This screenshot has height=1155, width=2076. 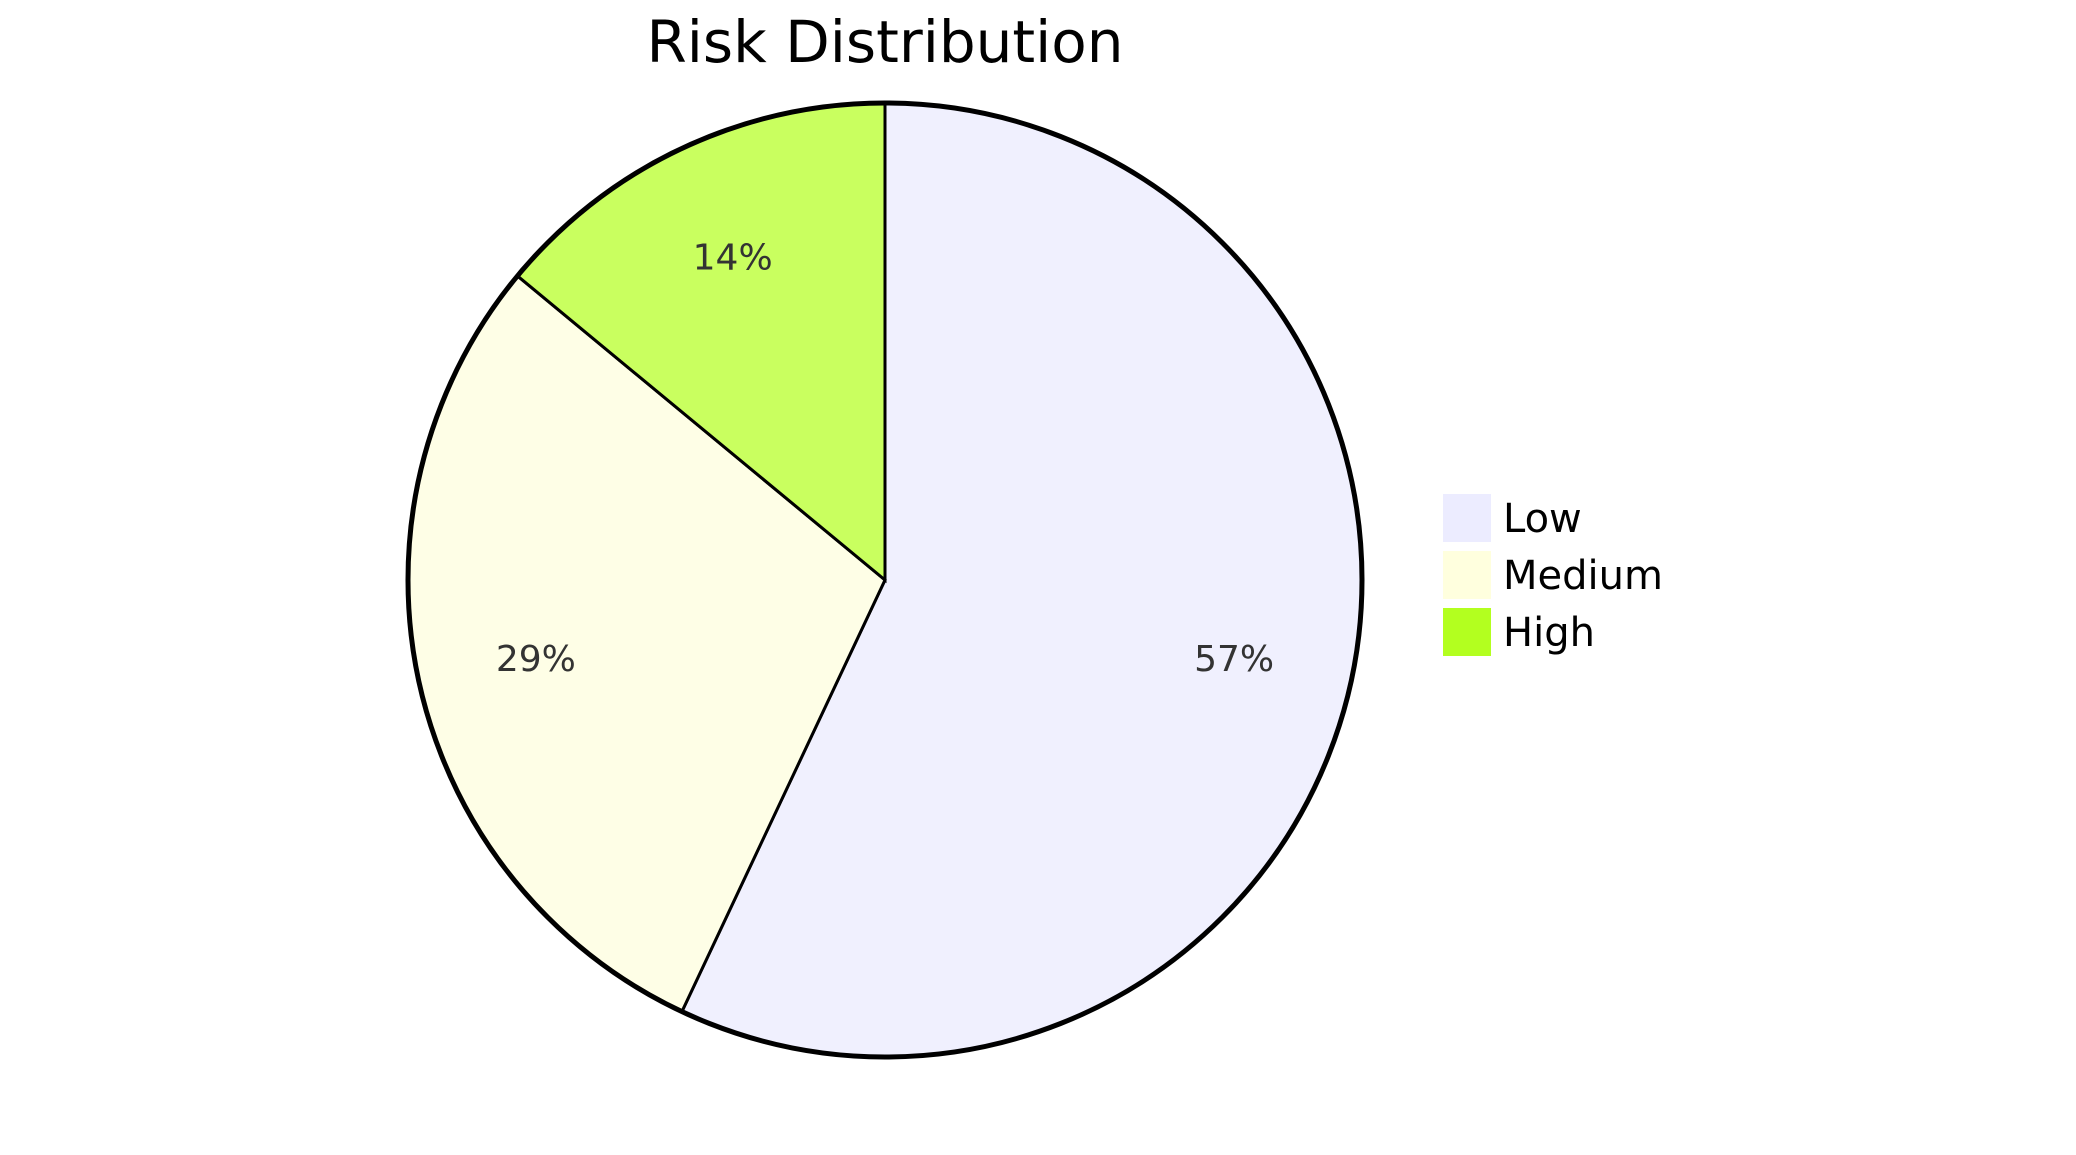 I want to click on slice-label-high: 14%, so click(x=733, y=257).